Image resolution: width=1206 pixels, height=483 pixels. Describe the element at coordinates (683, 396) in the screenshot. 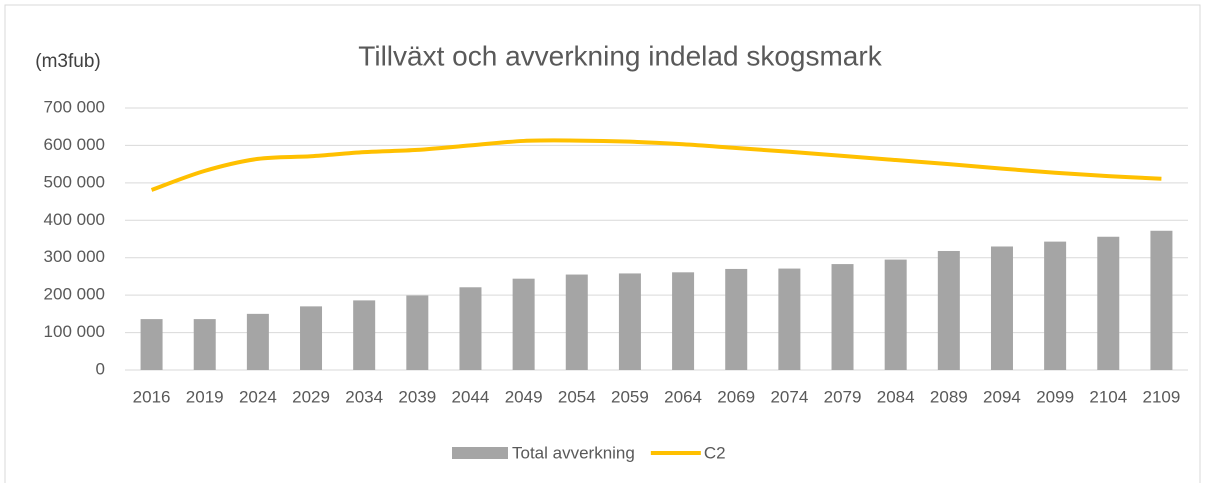

I see `x-tick-label: 2064` at that location.